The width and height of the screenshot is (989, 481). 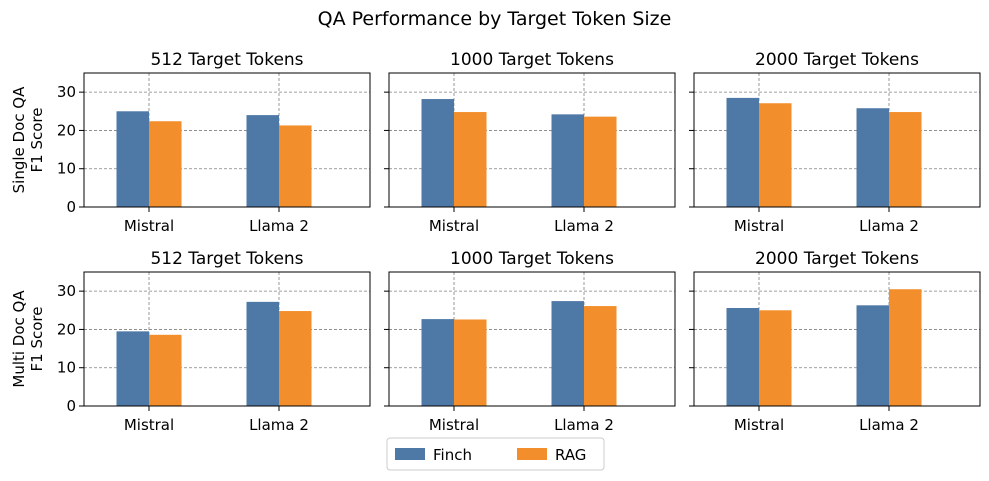 I want to click on y-axis-label: Single Doc QAF1 Score, so click(x=28, y=139).